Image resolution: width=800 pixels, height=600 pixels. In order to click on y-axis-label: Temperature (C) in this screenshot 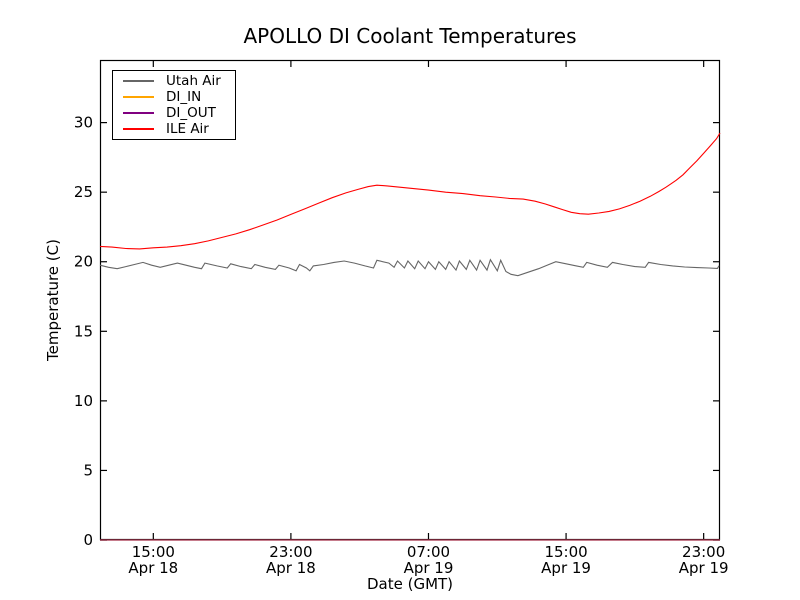, I will do `click(53, 300)`.